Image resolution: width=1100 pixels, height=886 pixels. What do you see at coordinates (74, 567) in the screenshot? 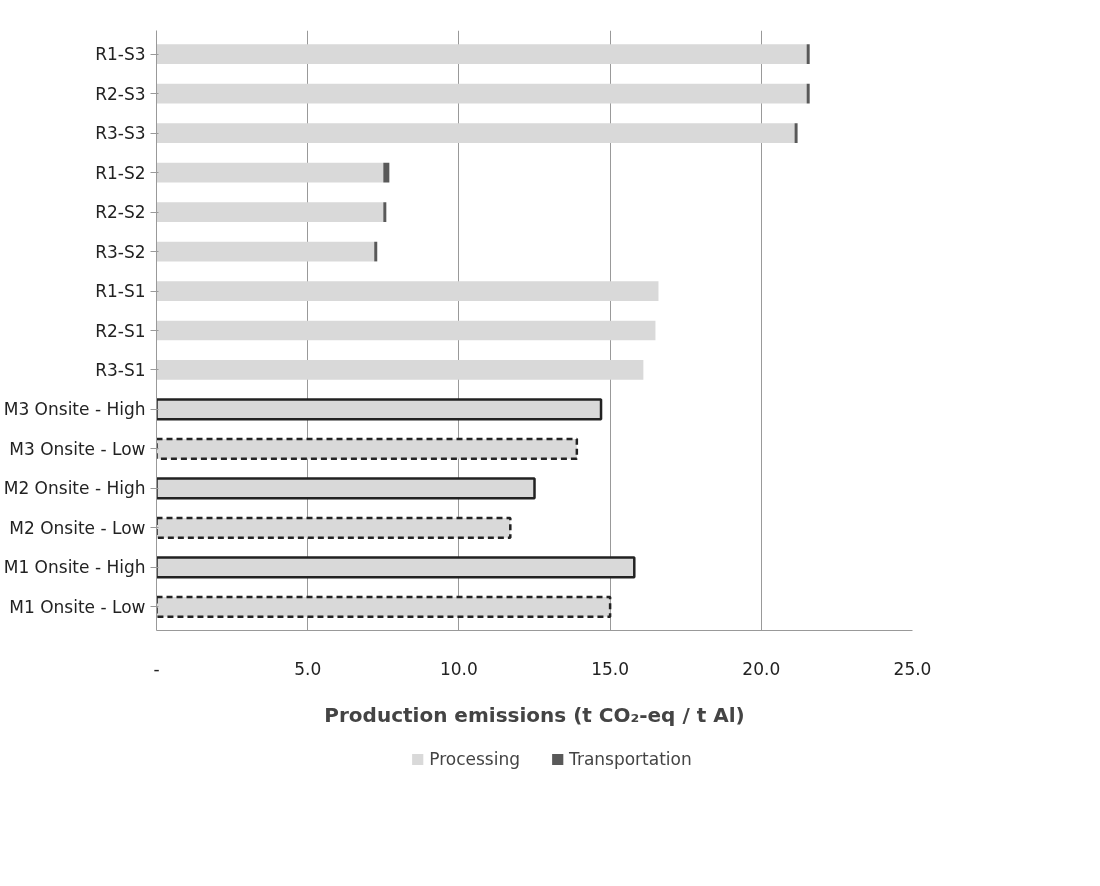
I see `y-tick-label: M1 Onsite - High` at bounding box center [74, 567].